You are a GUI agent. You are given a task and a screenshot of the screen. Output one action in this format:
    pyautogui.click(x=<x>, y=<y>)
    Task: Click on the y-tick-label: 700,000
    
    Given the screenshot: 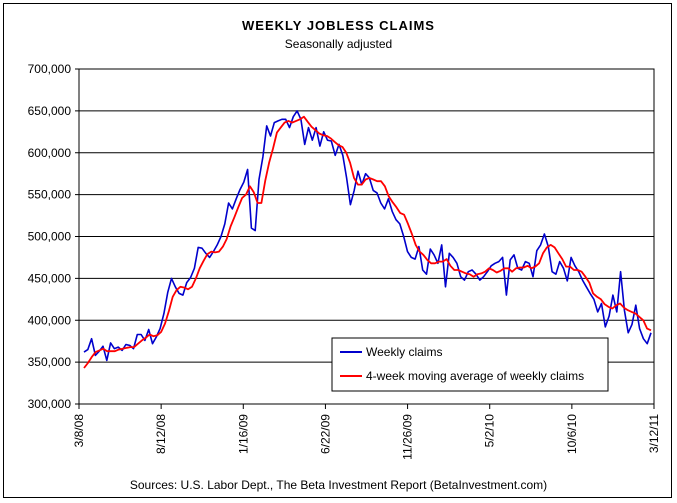 What is the action you would take?
    pyautogui.click(x=50, y=69)
    